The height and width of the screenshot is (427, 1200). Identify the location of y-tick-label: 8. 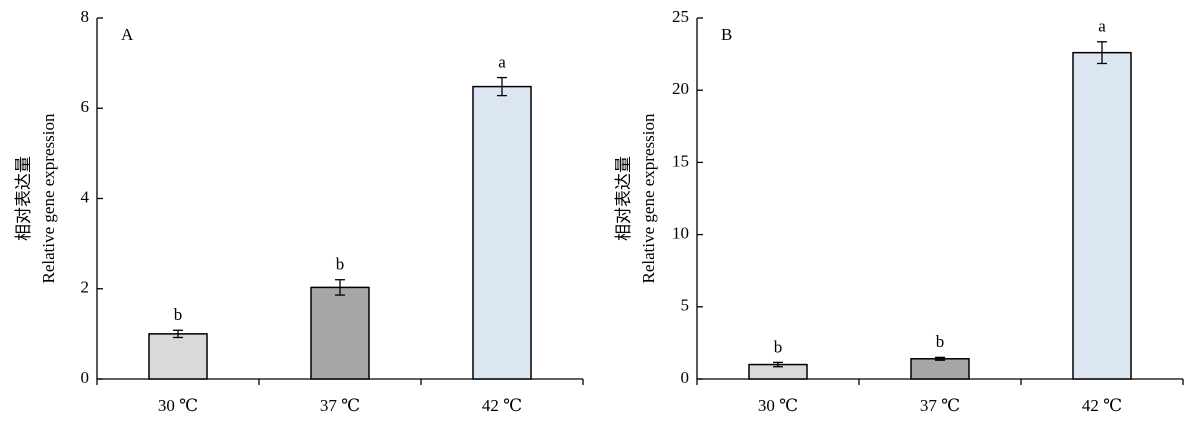
(85, 16).